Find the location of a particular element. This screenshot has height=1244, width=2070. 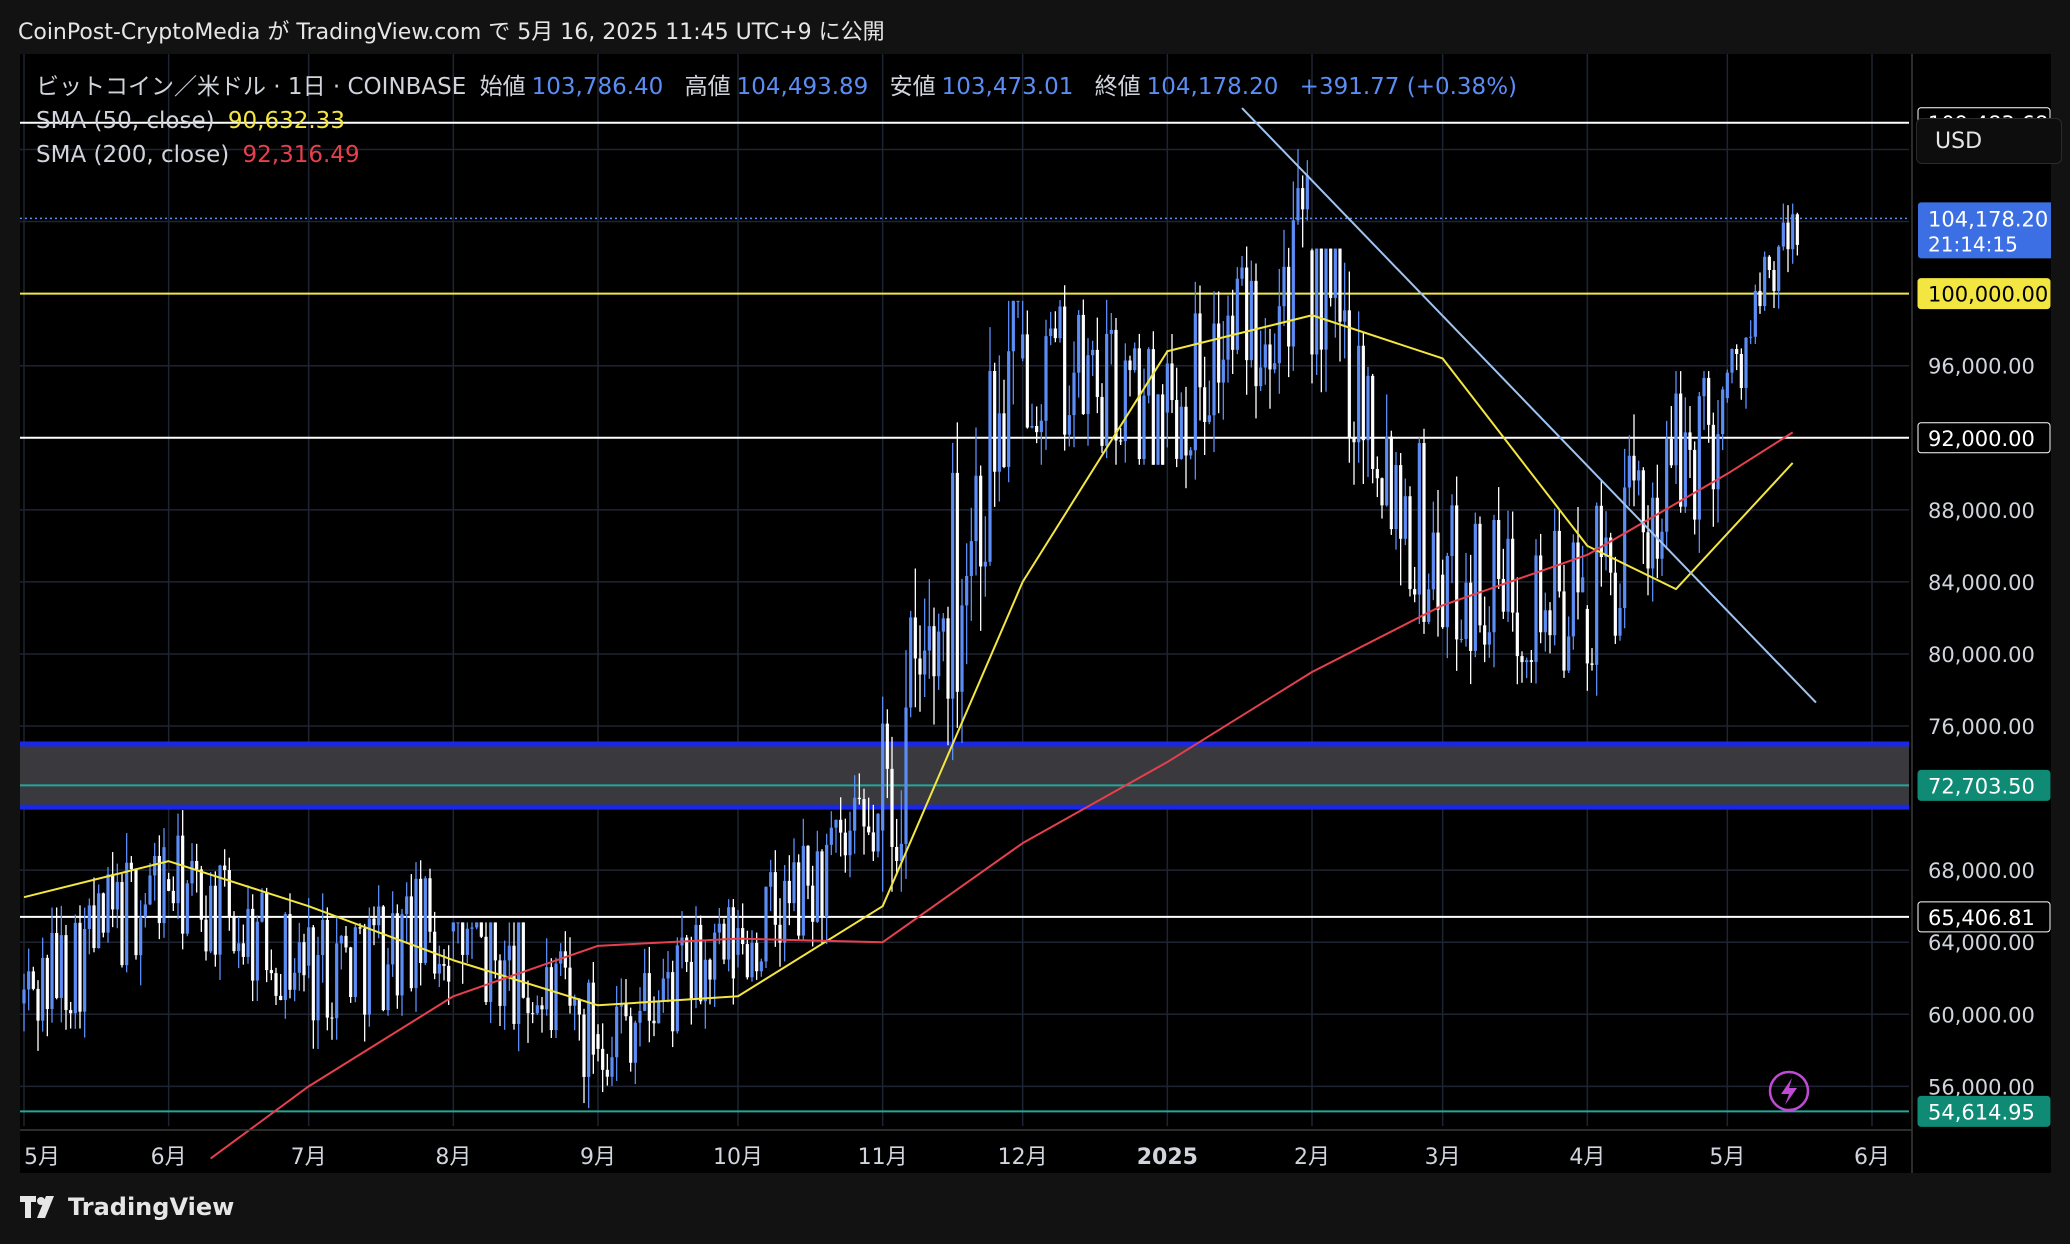

x-tick-label: 11月 is located at coordinates (883, 1157).